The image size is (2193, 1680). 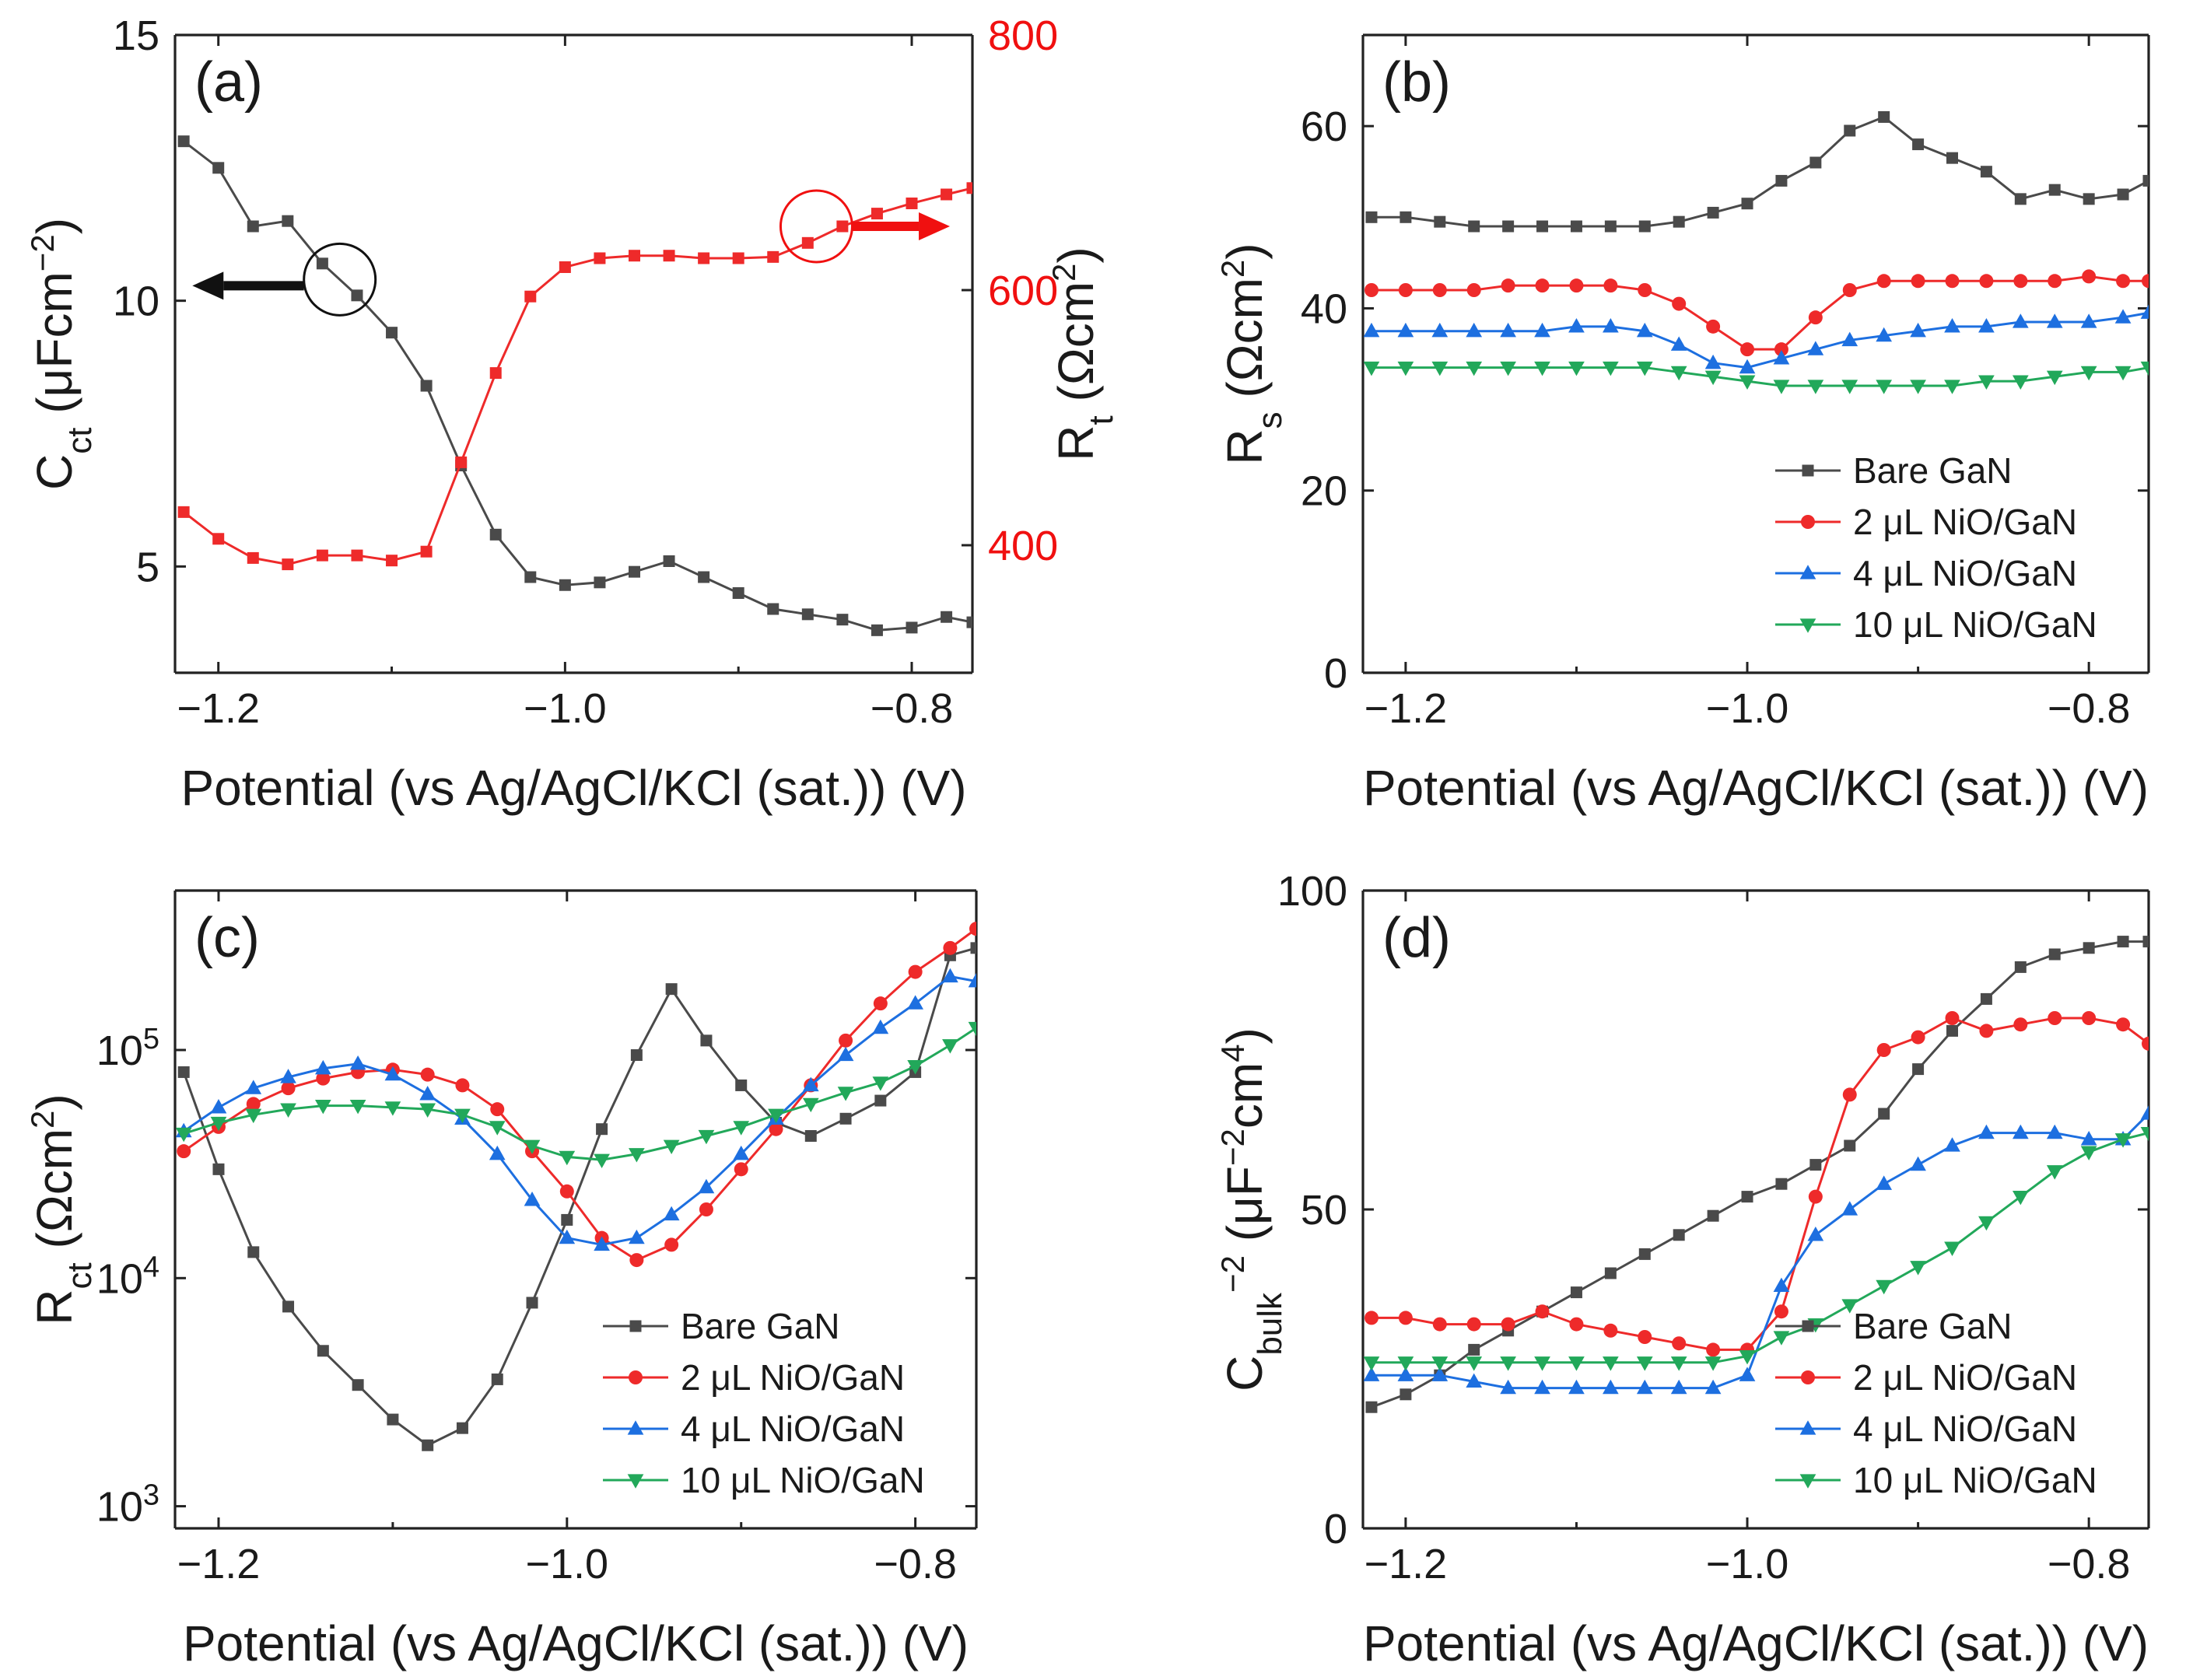 What do you see at coordinates (803, 1480) in the screenshot?
I see `legend-label: 10 μL NiO/GaN` at bounding box center [803, 1480].